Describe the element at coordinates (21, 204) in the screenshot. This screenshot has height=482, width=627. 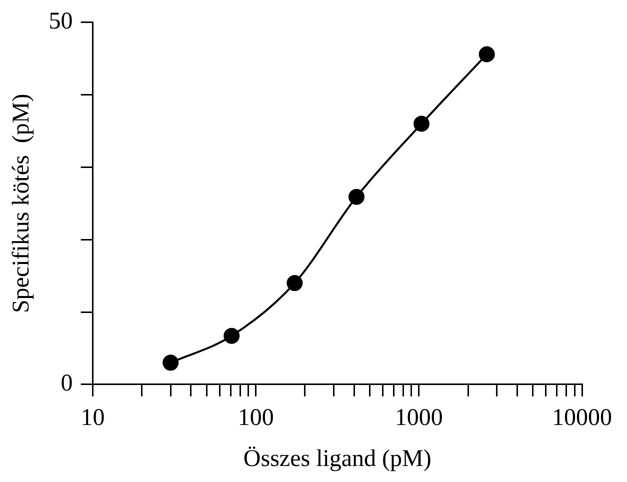
I see `y-axis-title: Specifikus kötés (pM)` at that location.